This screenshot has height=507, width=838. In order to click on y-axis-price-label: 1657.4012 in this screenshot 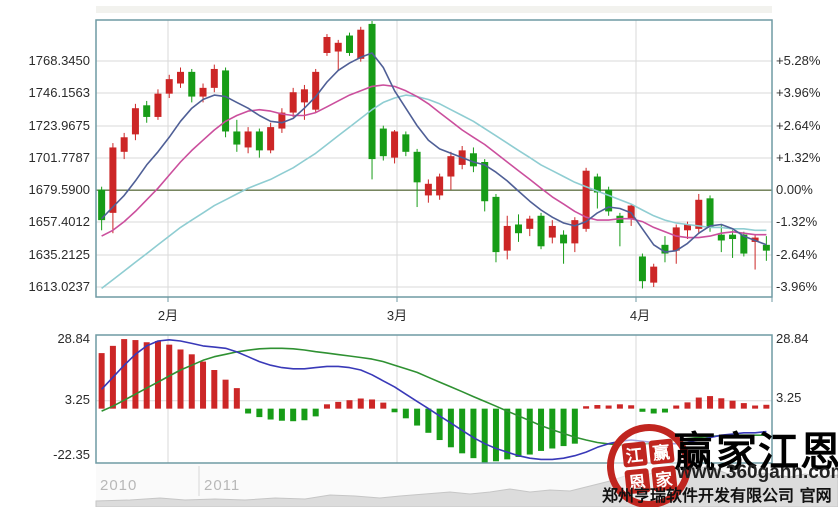, I will do `click(59, 221)`.